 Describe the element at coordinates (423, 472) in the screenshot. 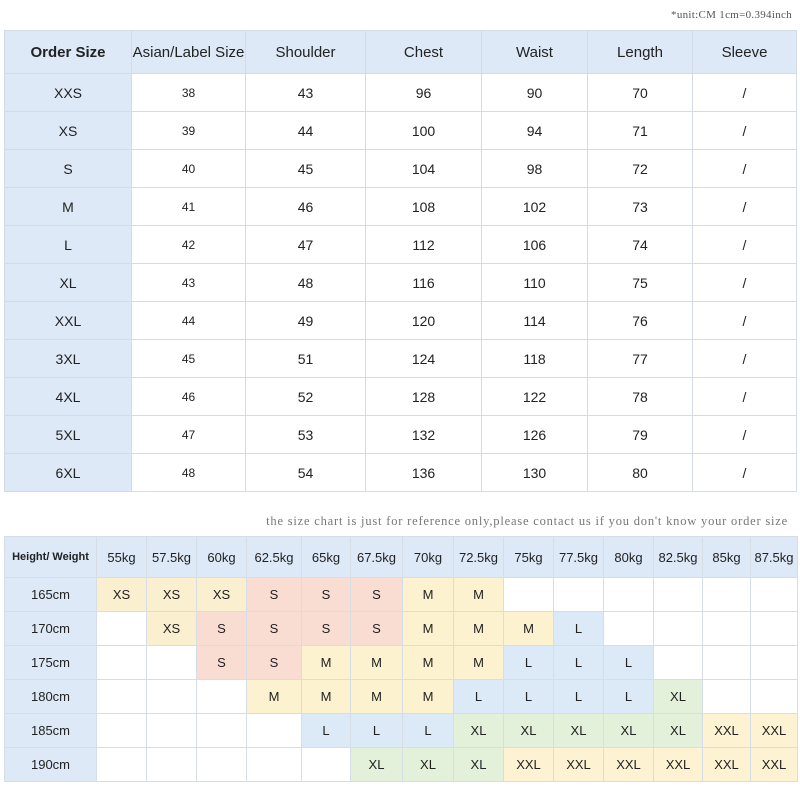

I see `size-value-cell: 136` at that location.